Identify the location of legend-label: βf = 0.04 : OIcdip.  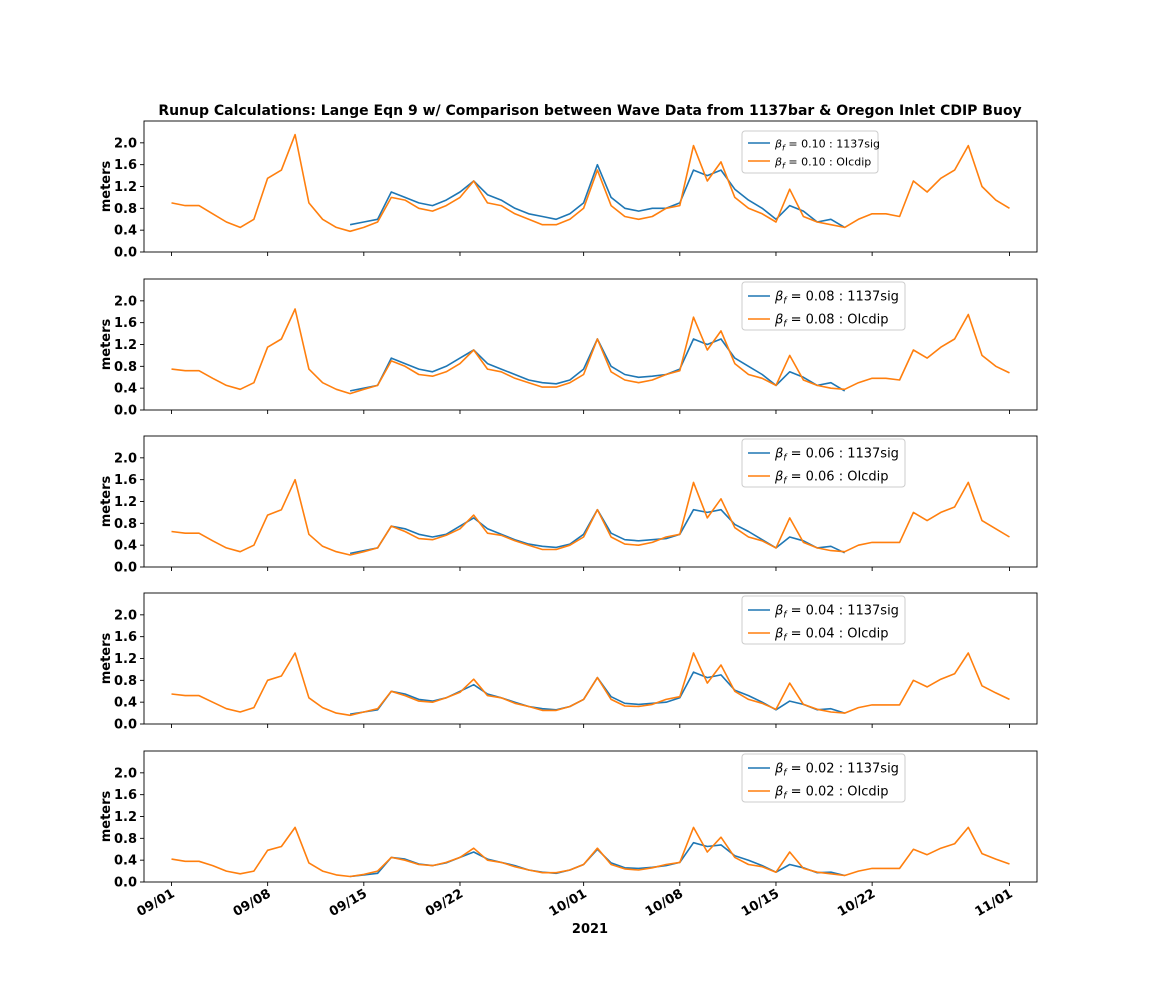
(831, 635).